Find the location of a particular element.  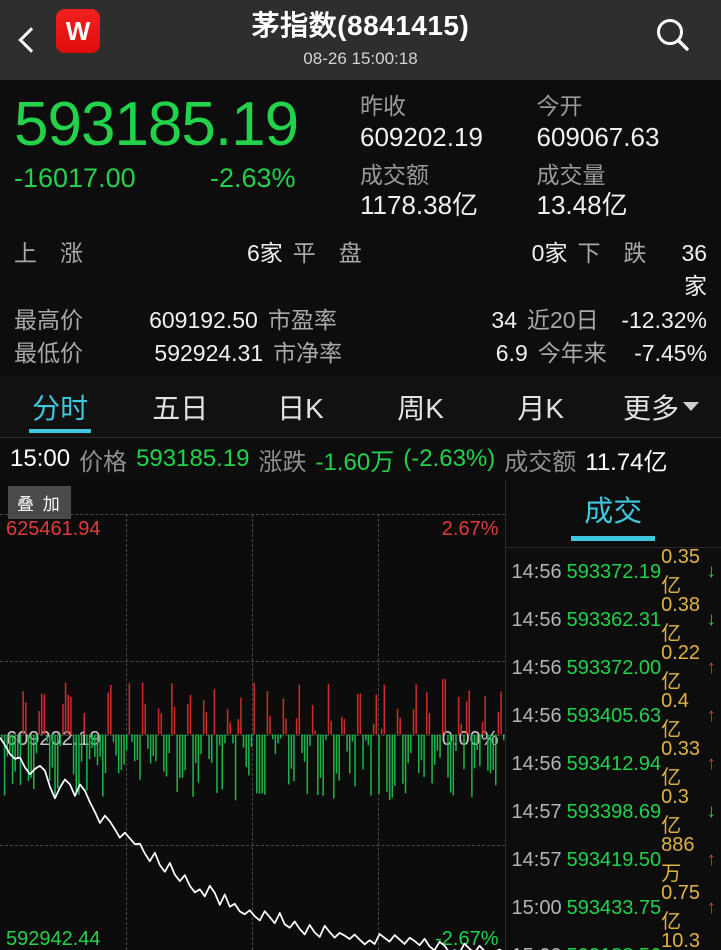

search-icon is located at coordinates (673, 35).